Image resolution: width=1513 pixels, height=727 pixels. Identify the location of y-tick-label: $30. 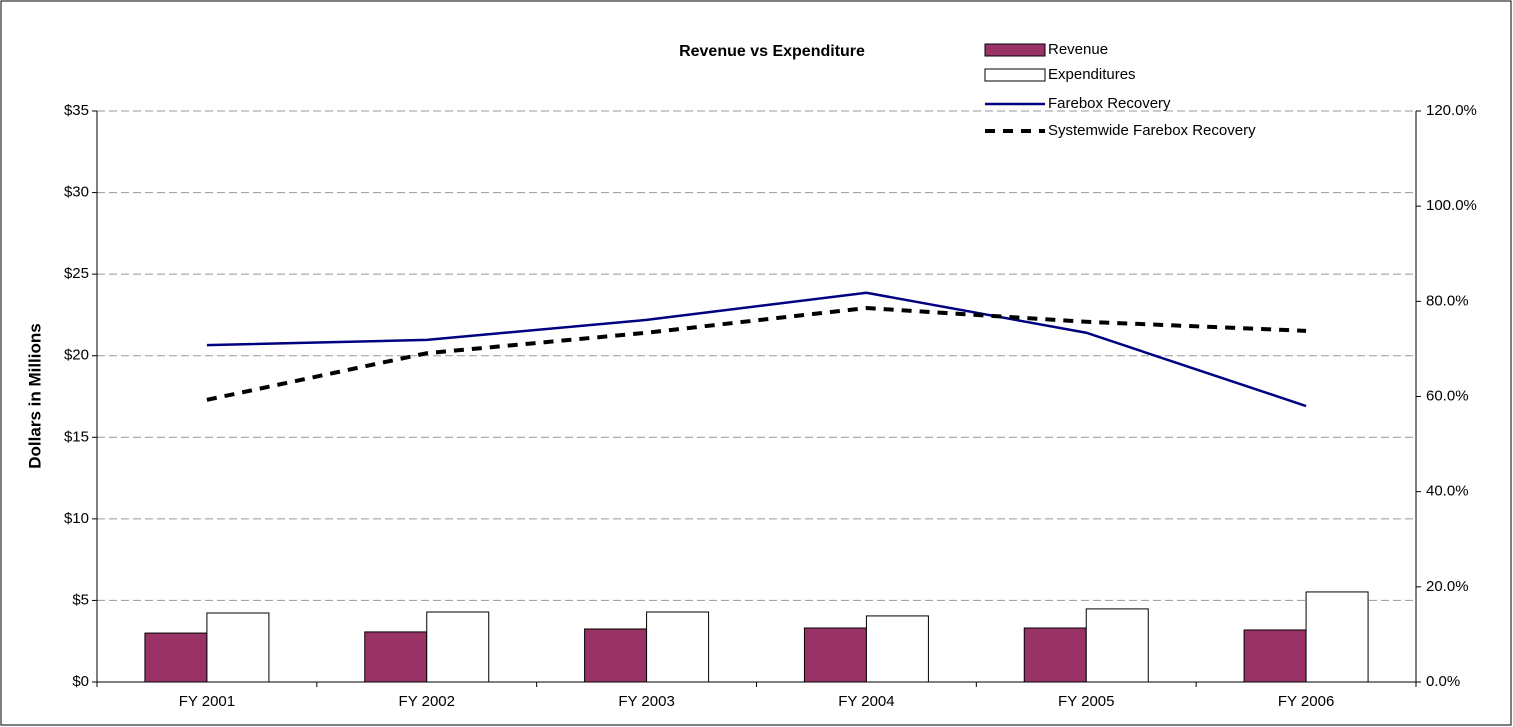
(76, 192).